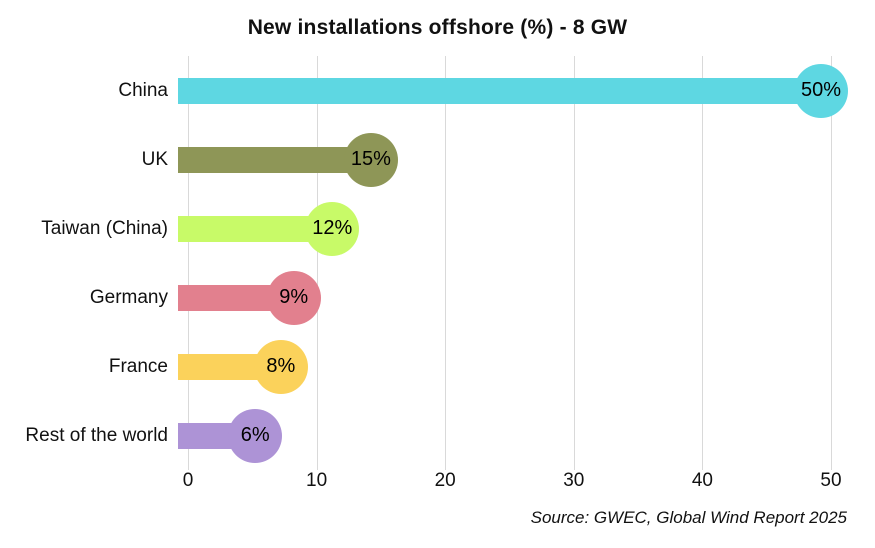 The width and height of the screenshot is (875, 548). What do you see at coordinates (499, 228) in the screenshot?
I see `bar-track: 12%` at bounding box center [499, 228].